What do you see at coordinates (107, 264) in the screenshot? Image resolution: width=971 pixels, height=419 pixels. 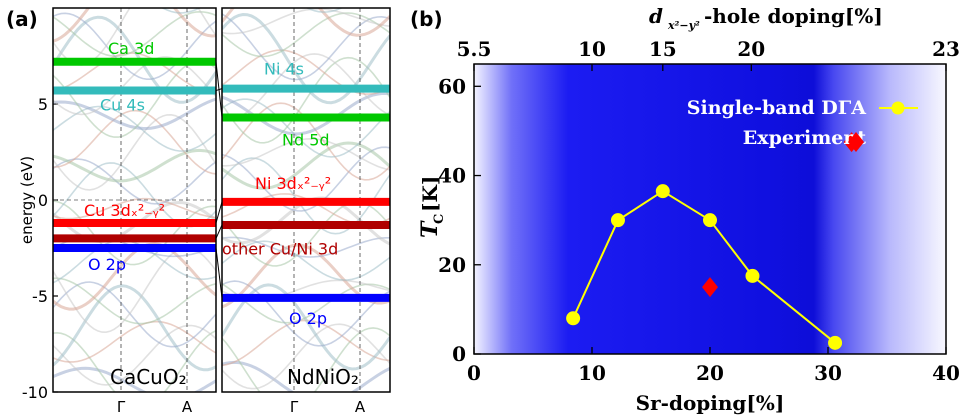 I see `level-label: O 2p` at bounding box center [107, 264].